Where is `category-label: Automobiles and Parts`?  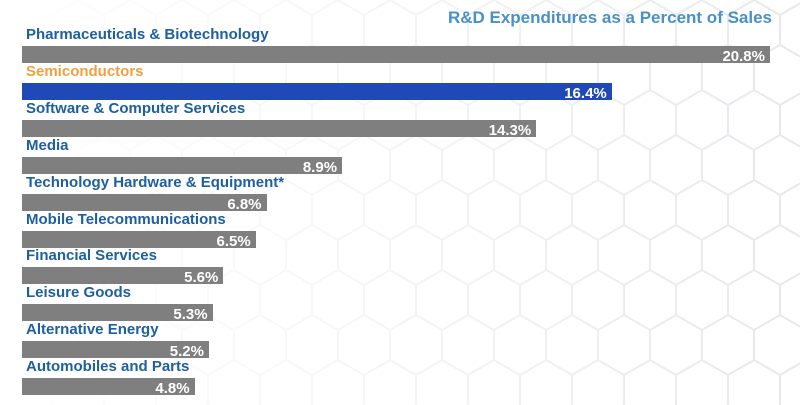 category-label: Automobiles and Parts is located at coordinates (108, 367).